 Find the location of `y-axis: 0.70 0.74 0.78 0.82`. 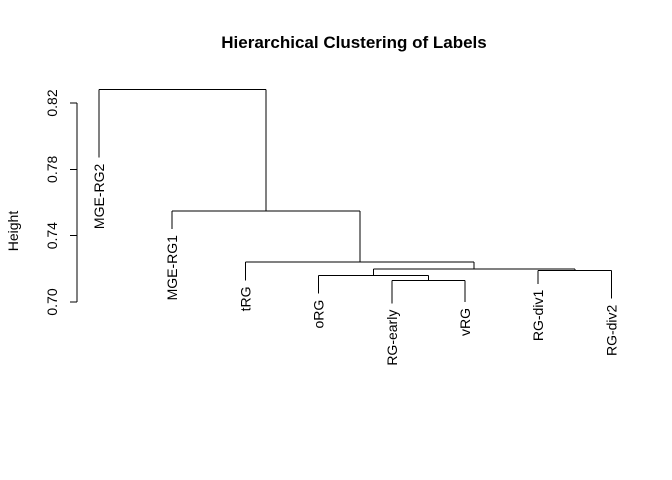

y-axis: 0.70 0.74 0.78 0.82 is located at coordinates (61, 202).